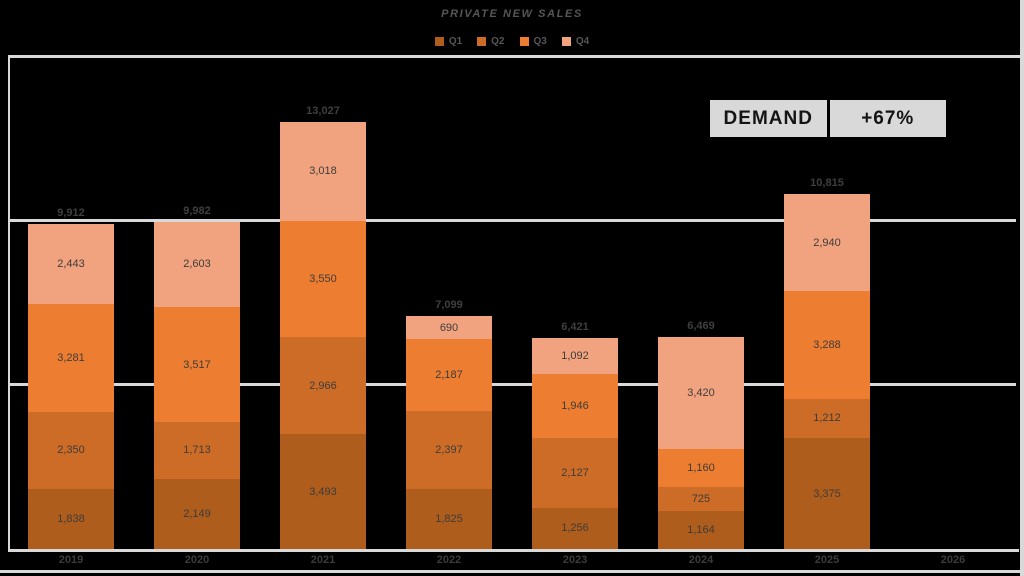  What do you see at coordinates (71, 450) in the screenshot?
I see `bar-segment-q2-2019: 2,350` at bounding box center [71, 450].